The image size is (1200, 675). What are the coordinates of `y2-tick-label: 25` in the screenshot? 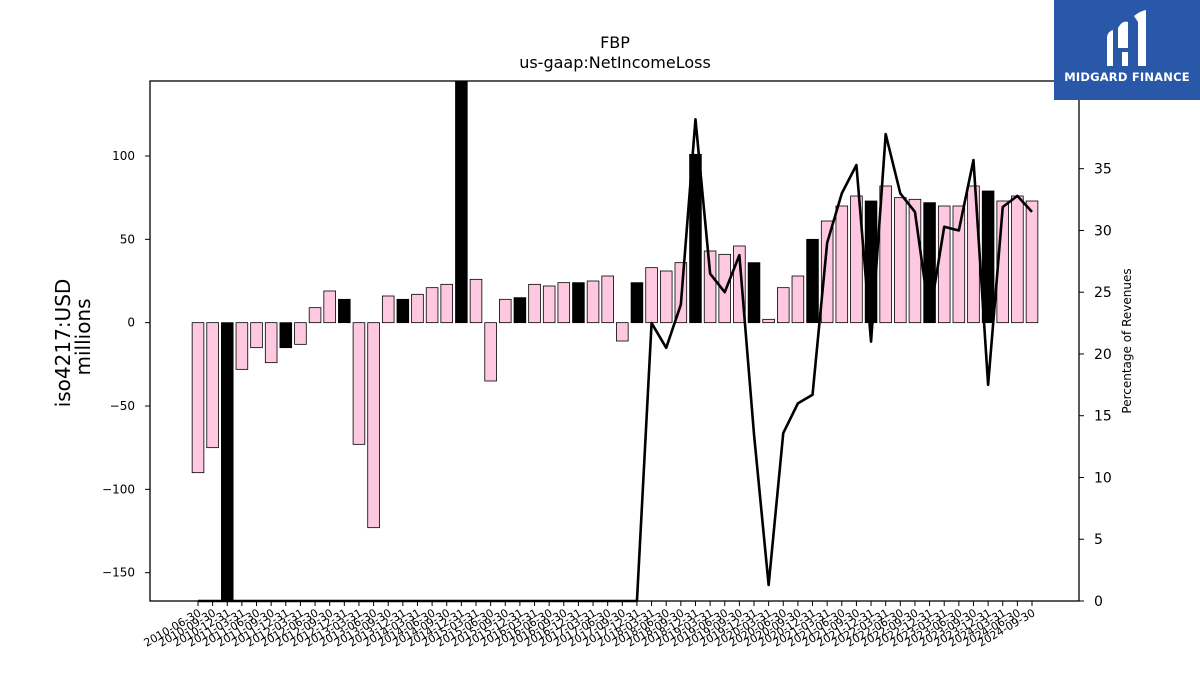 It's located at (1103, 293).